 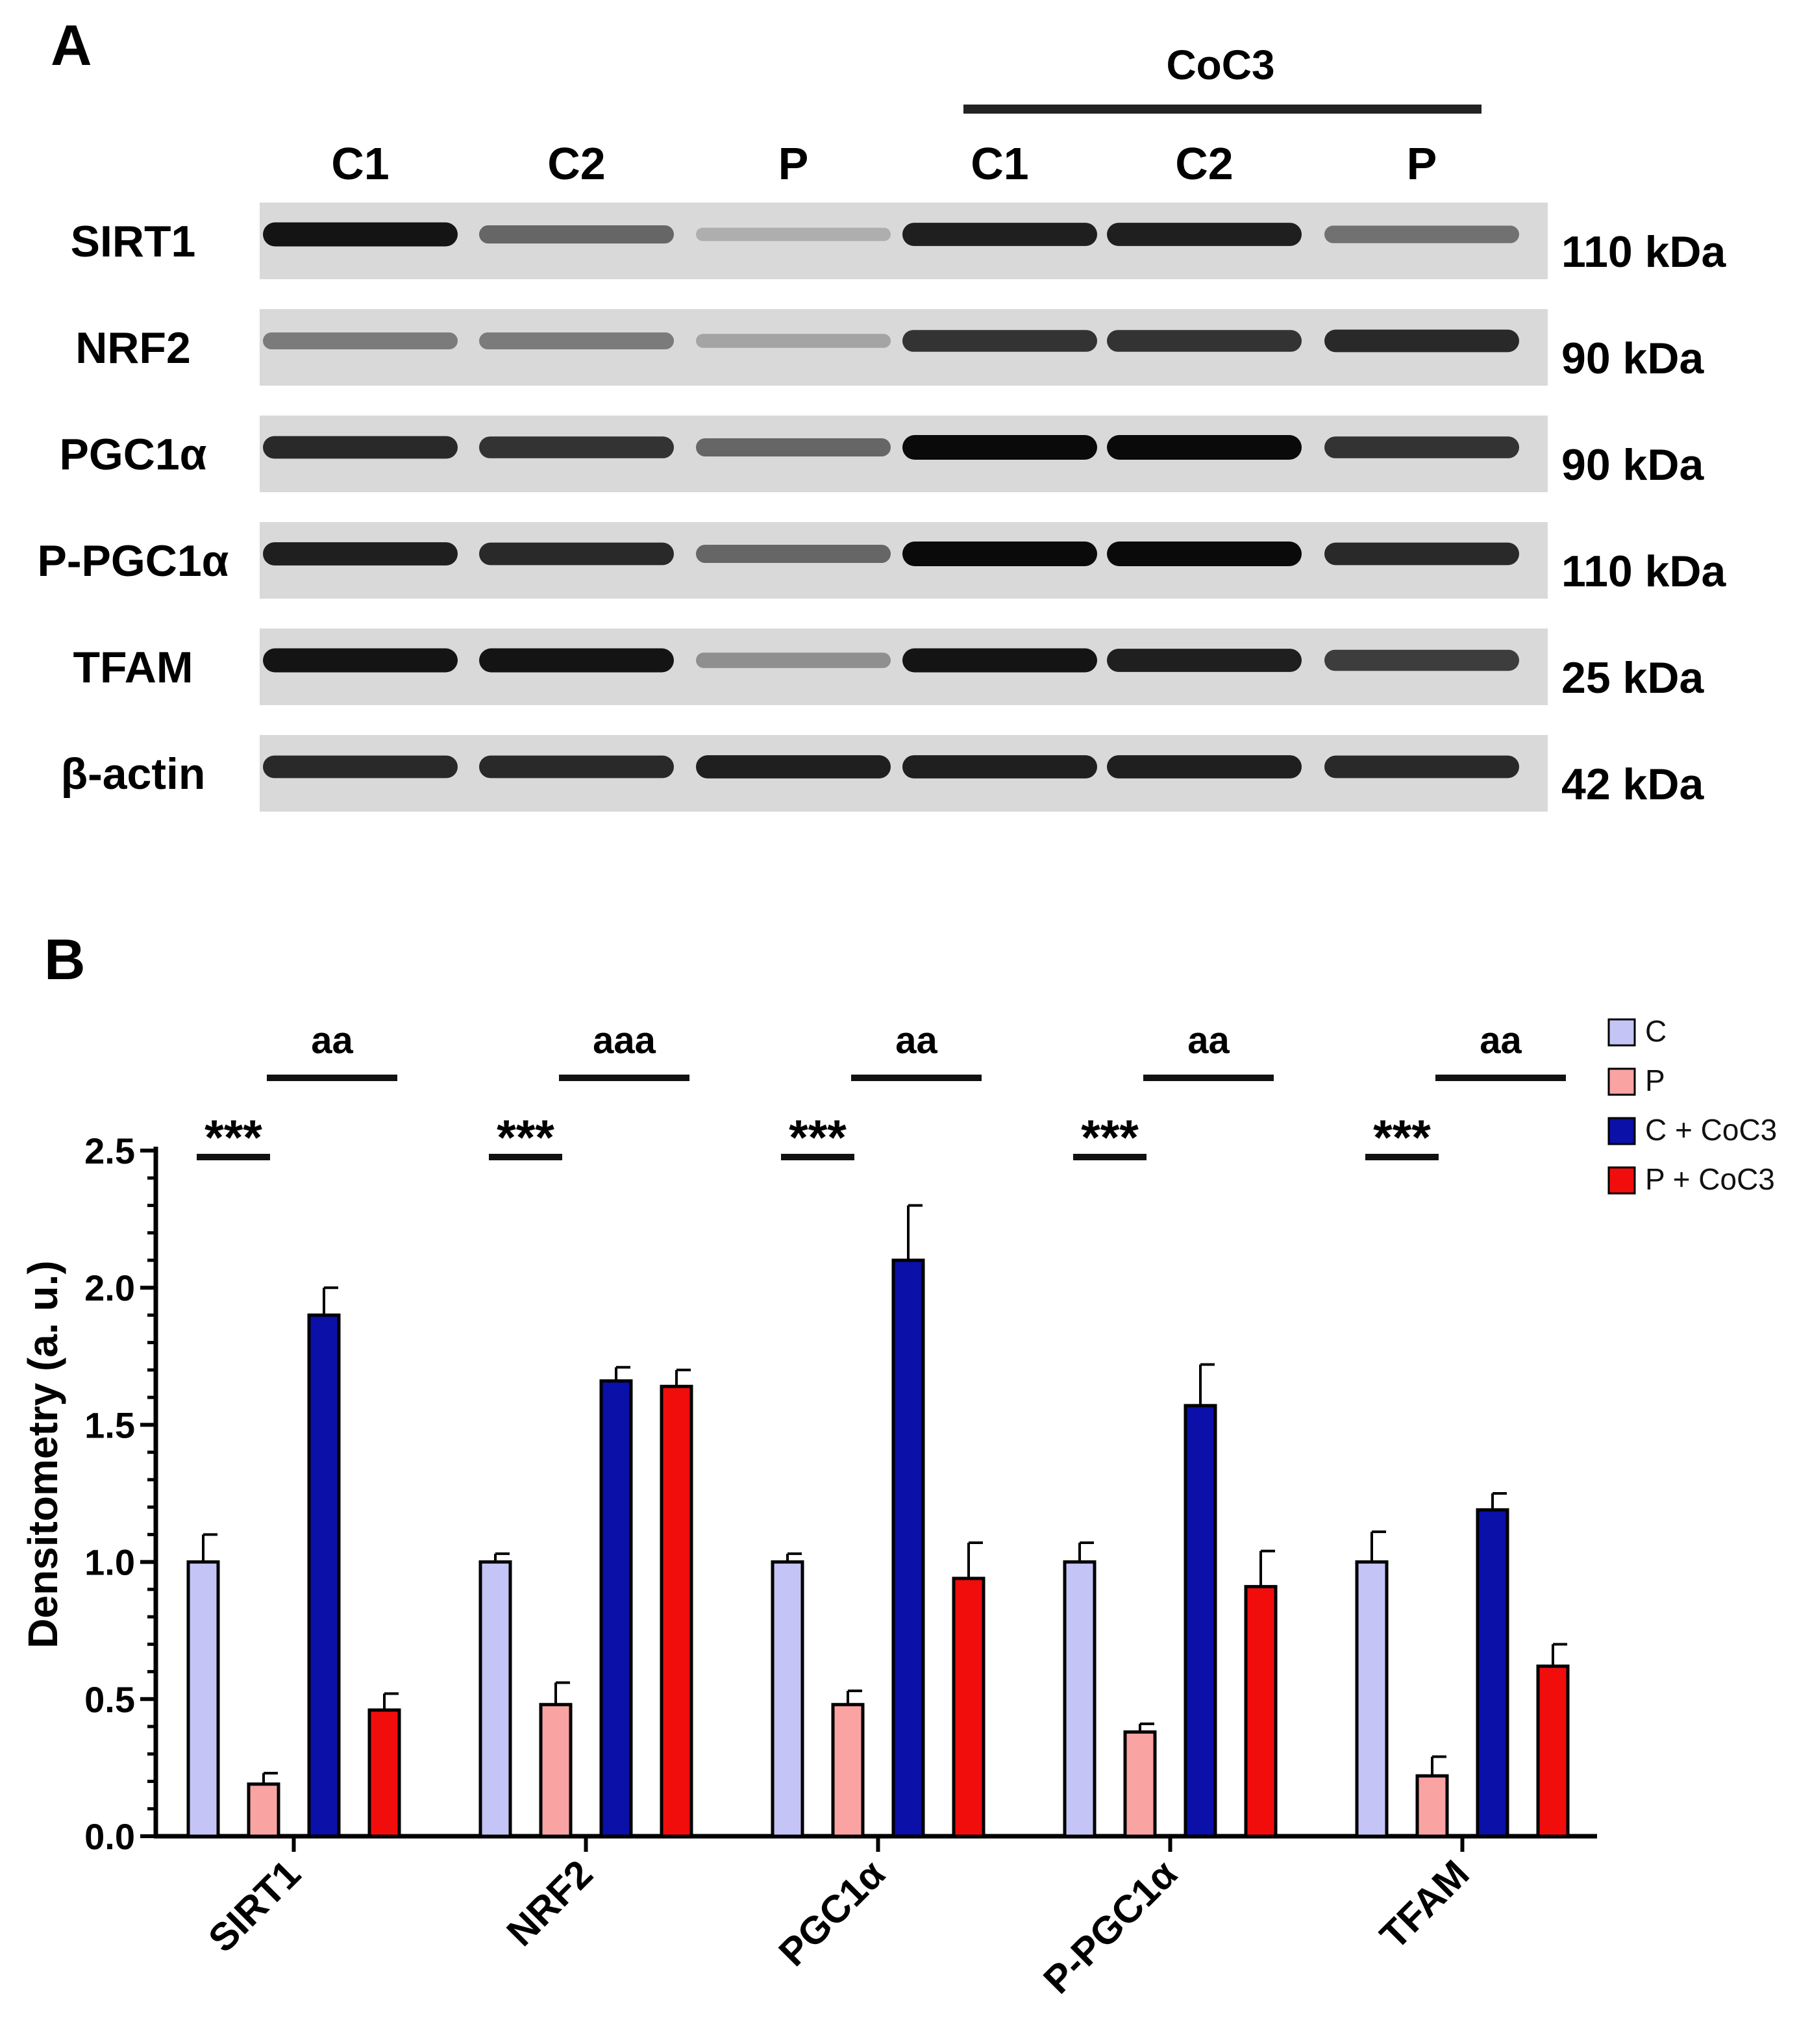 What do you see at coordinates (1220, 65) in the screenshot?
I see `coc3-group-label: CoC3` at bounding box center [1220, 65].